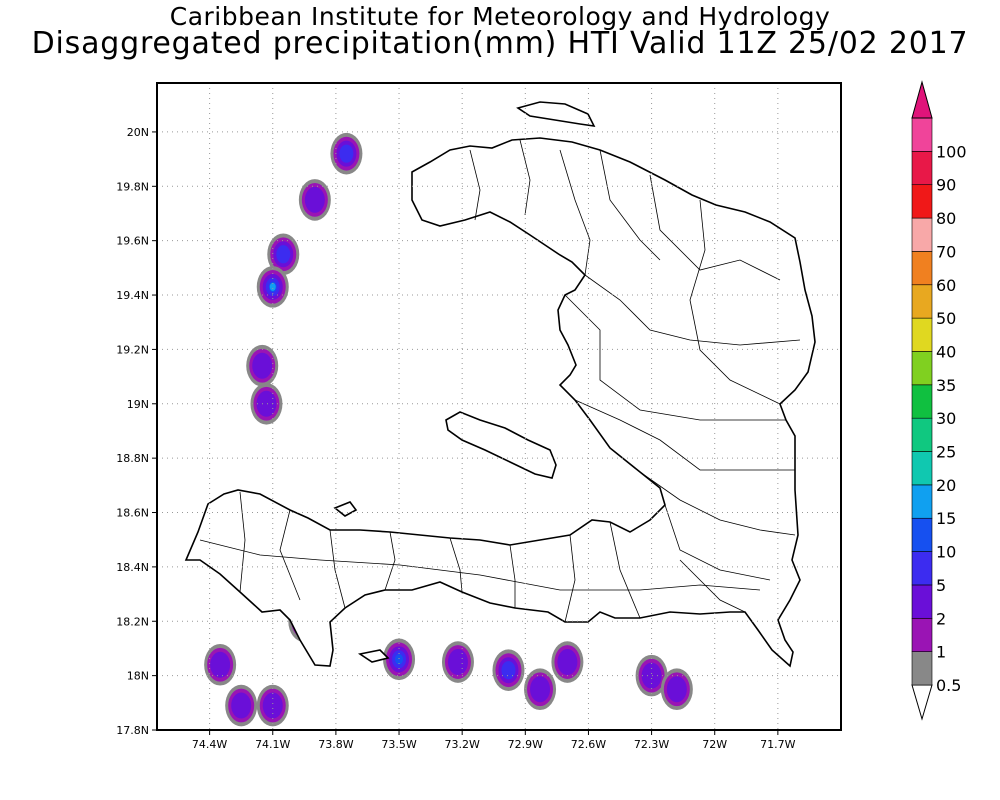 The image size is (1000, 800). Describe the element at coordinates (941, 585) in the screenshot. I see `colorbar-label: 5` at that location.